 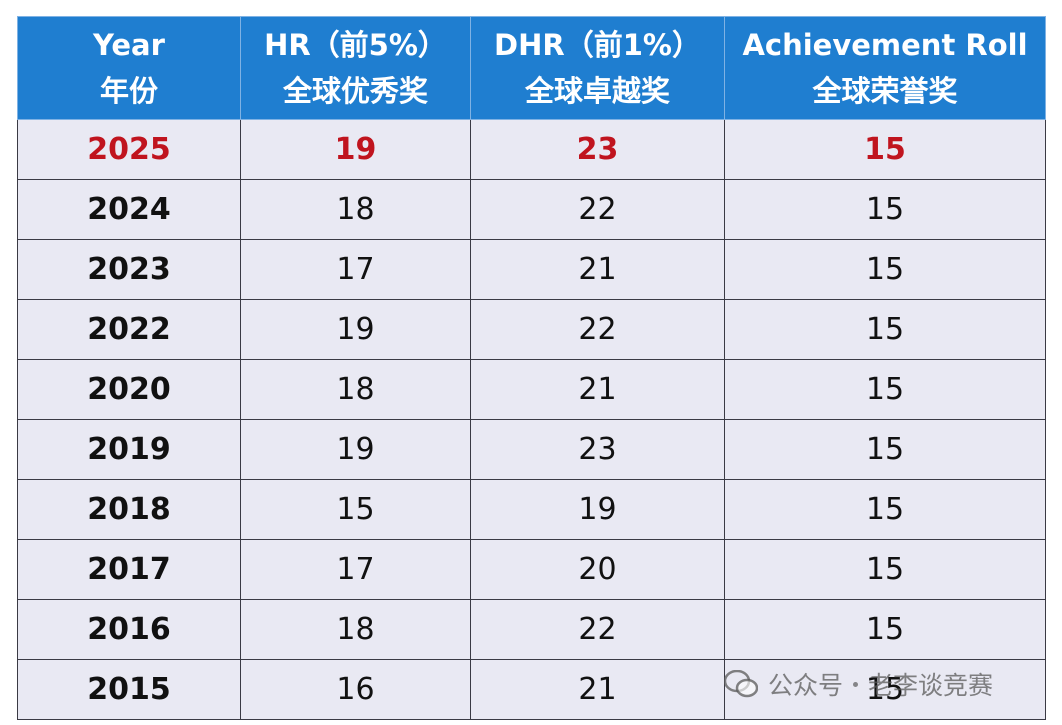 I want to click on year-cell: 2022, so click(x=129, y=329).